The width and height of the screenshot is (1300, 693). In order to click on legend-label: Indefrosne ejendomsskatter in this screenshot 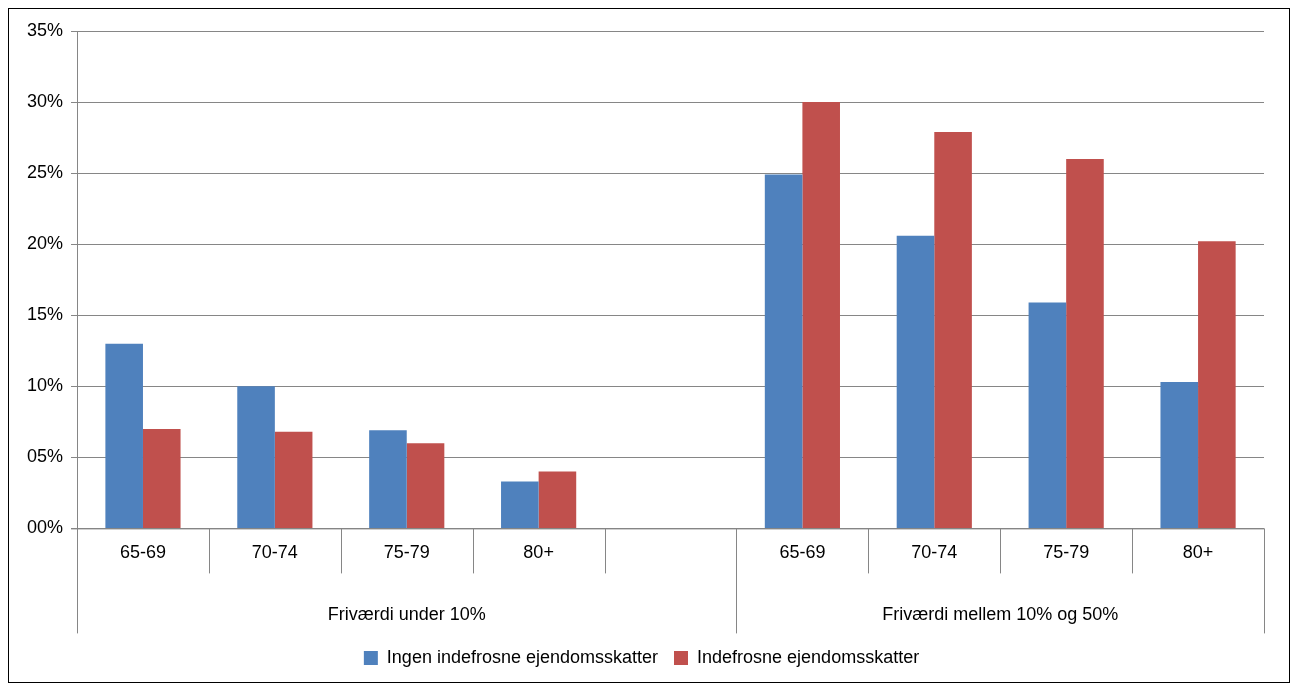, I will do `click(808, 656)`.